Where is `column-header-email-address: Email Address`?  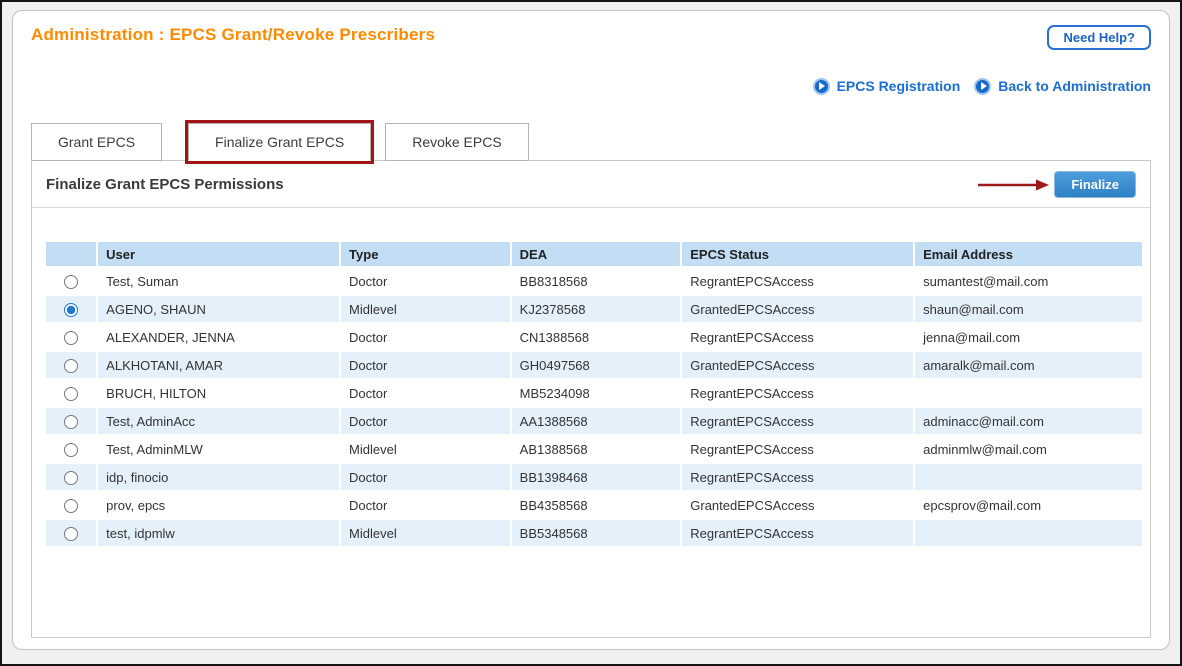
column-header-email-address: Email Address is located at coordinates (1028, 254).